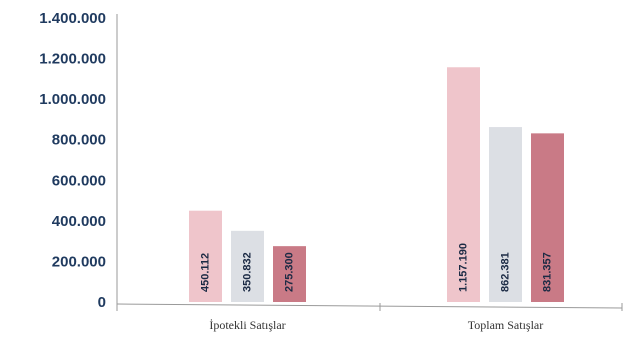 This screenshot has height=346, width=642. What do you see at coordinates (247, 325) in the screenshot?
I see `x-category-label: İpotekli Satışlar` at bounding box center [247, 325].